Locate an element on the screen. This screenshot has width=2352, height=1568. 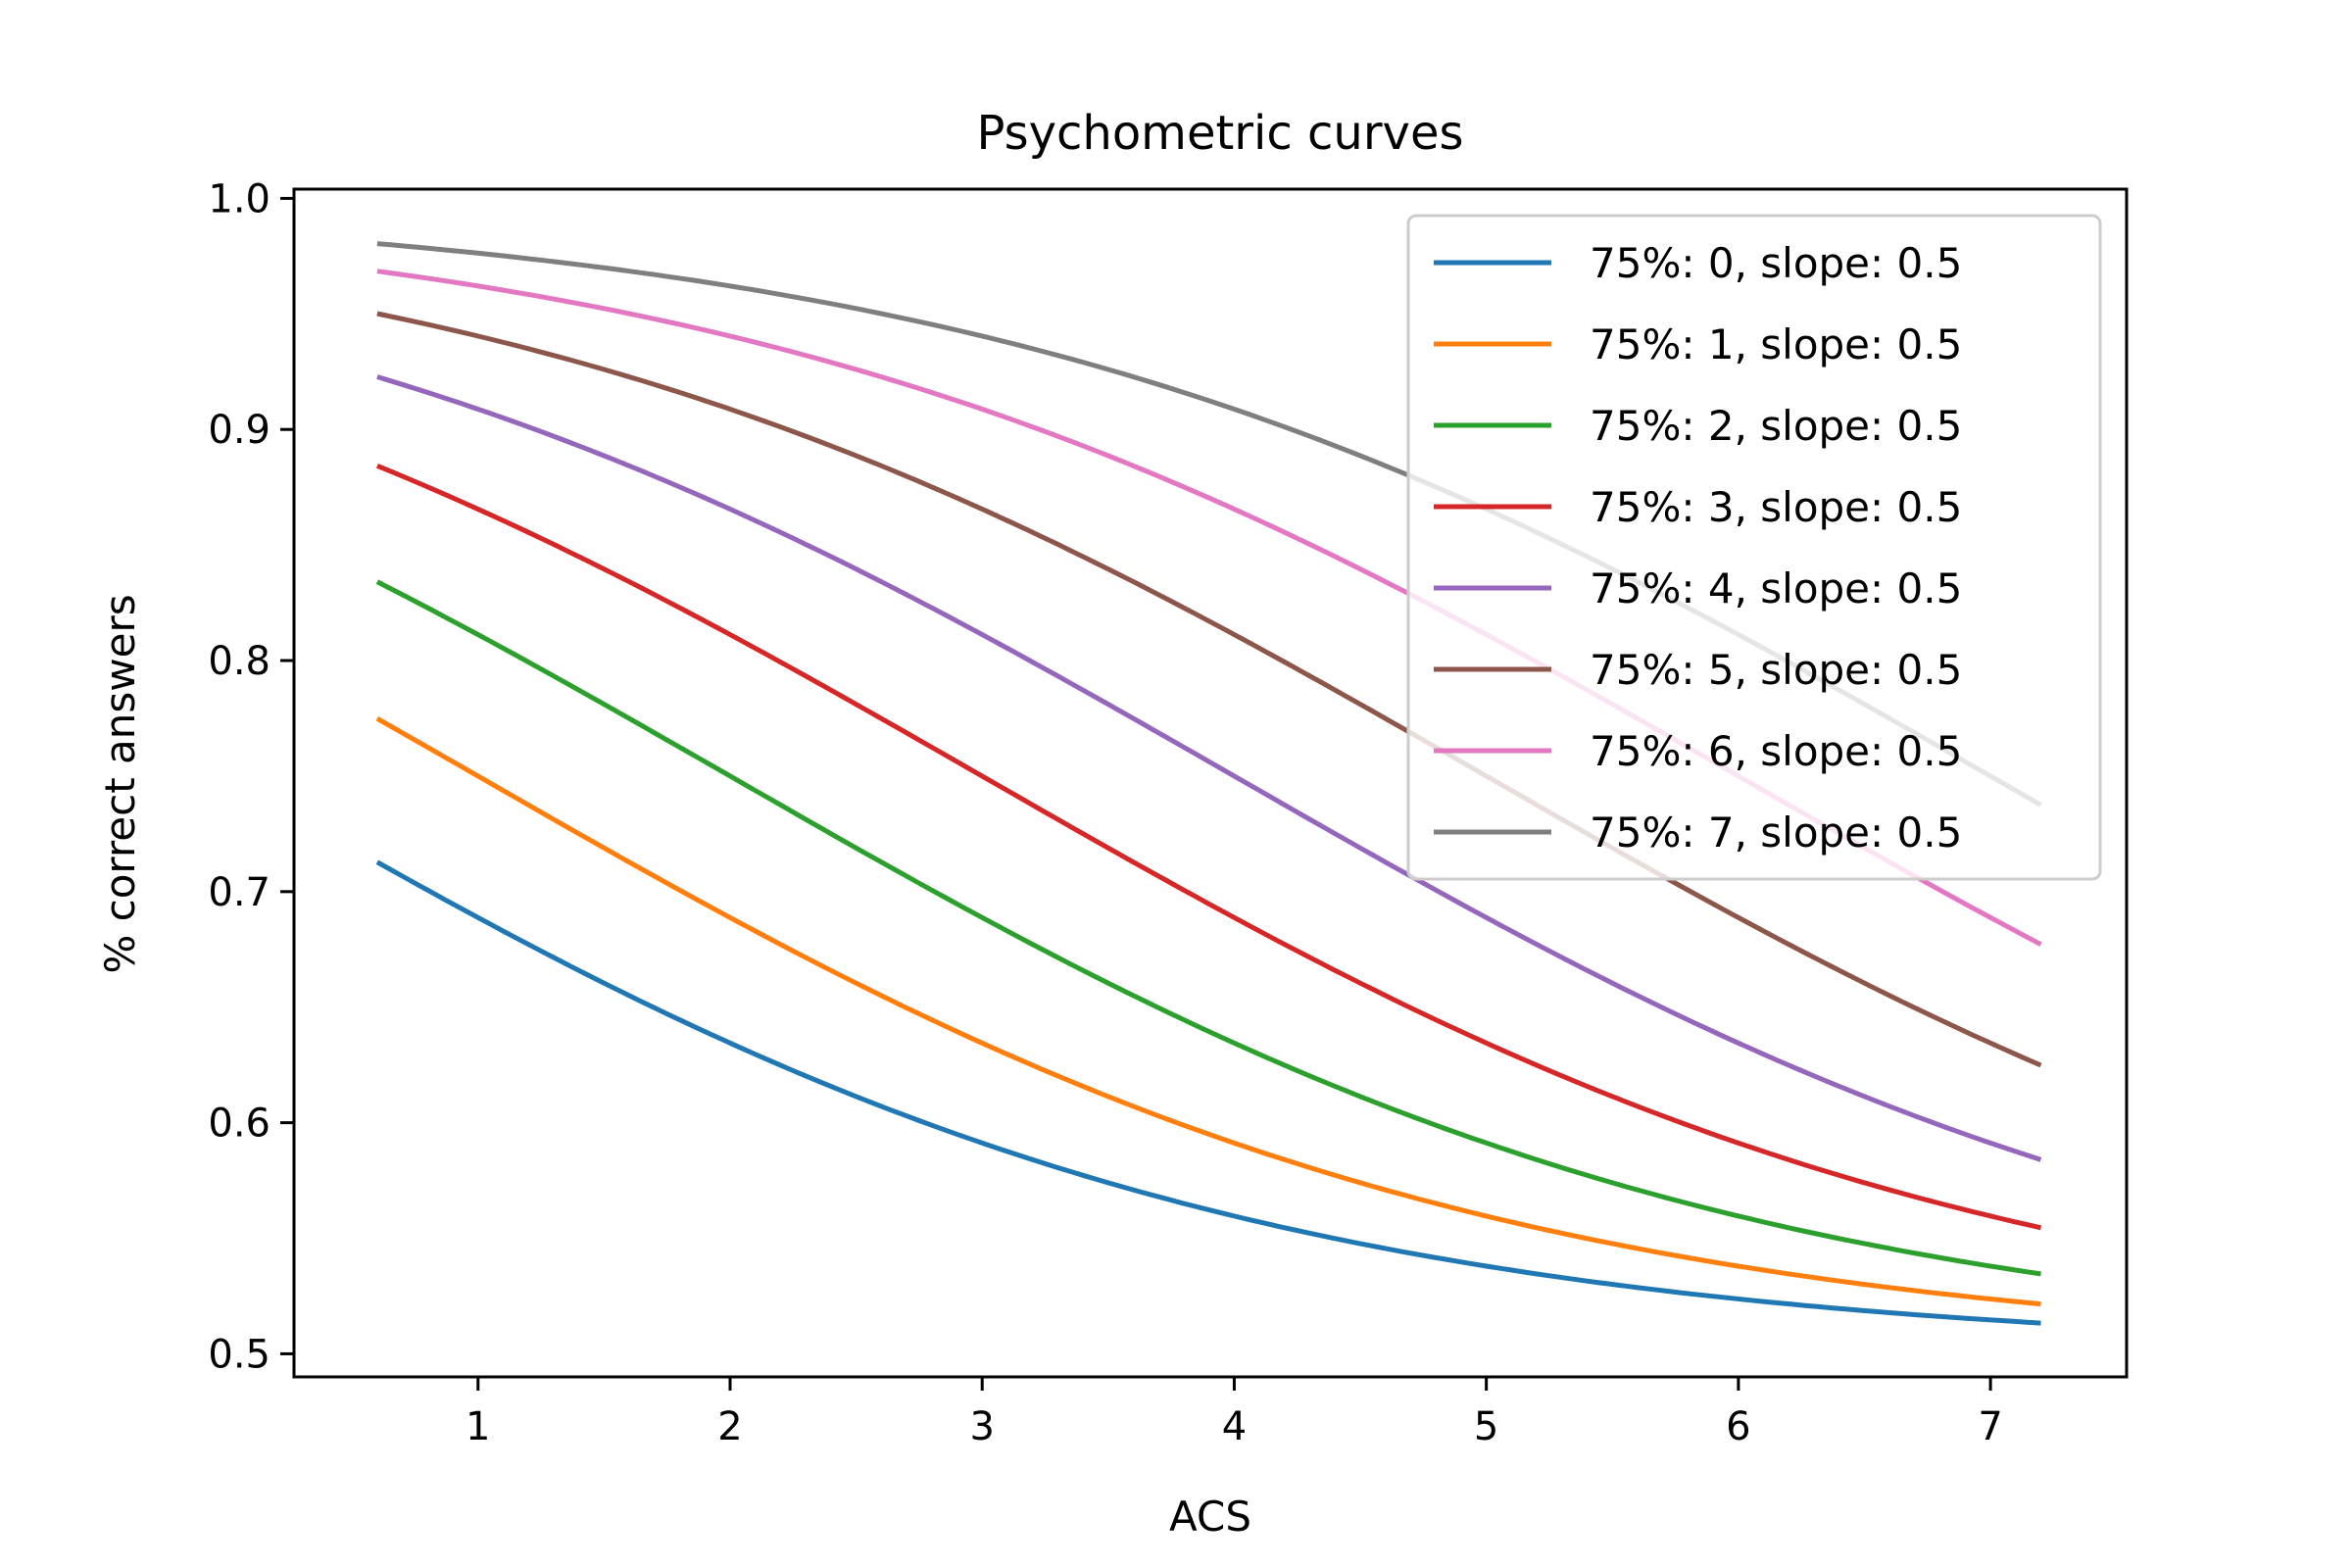
x-tick-label: 5 is located at coordinates (1486, 1426).